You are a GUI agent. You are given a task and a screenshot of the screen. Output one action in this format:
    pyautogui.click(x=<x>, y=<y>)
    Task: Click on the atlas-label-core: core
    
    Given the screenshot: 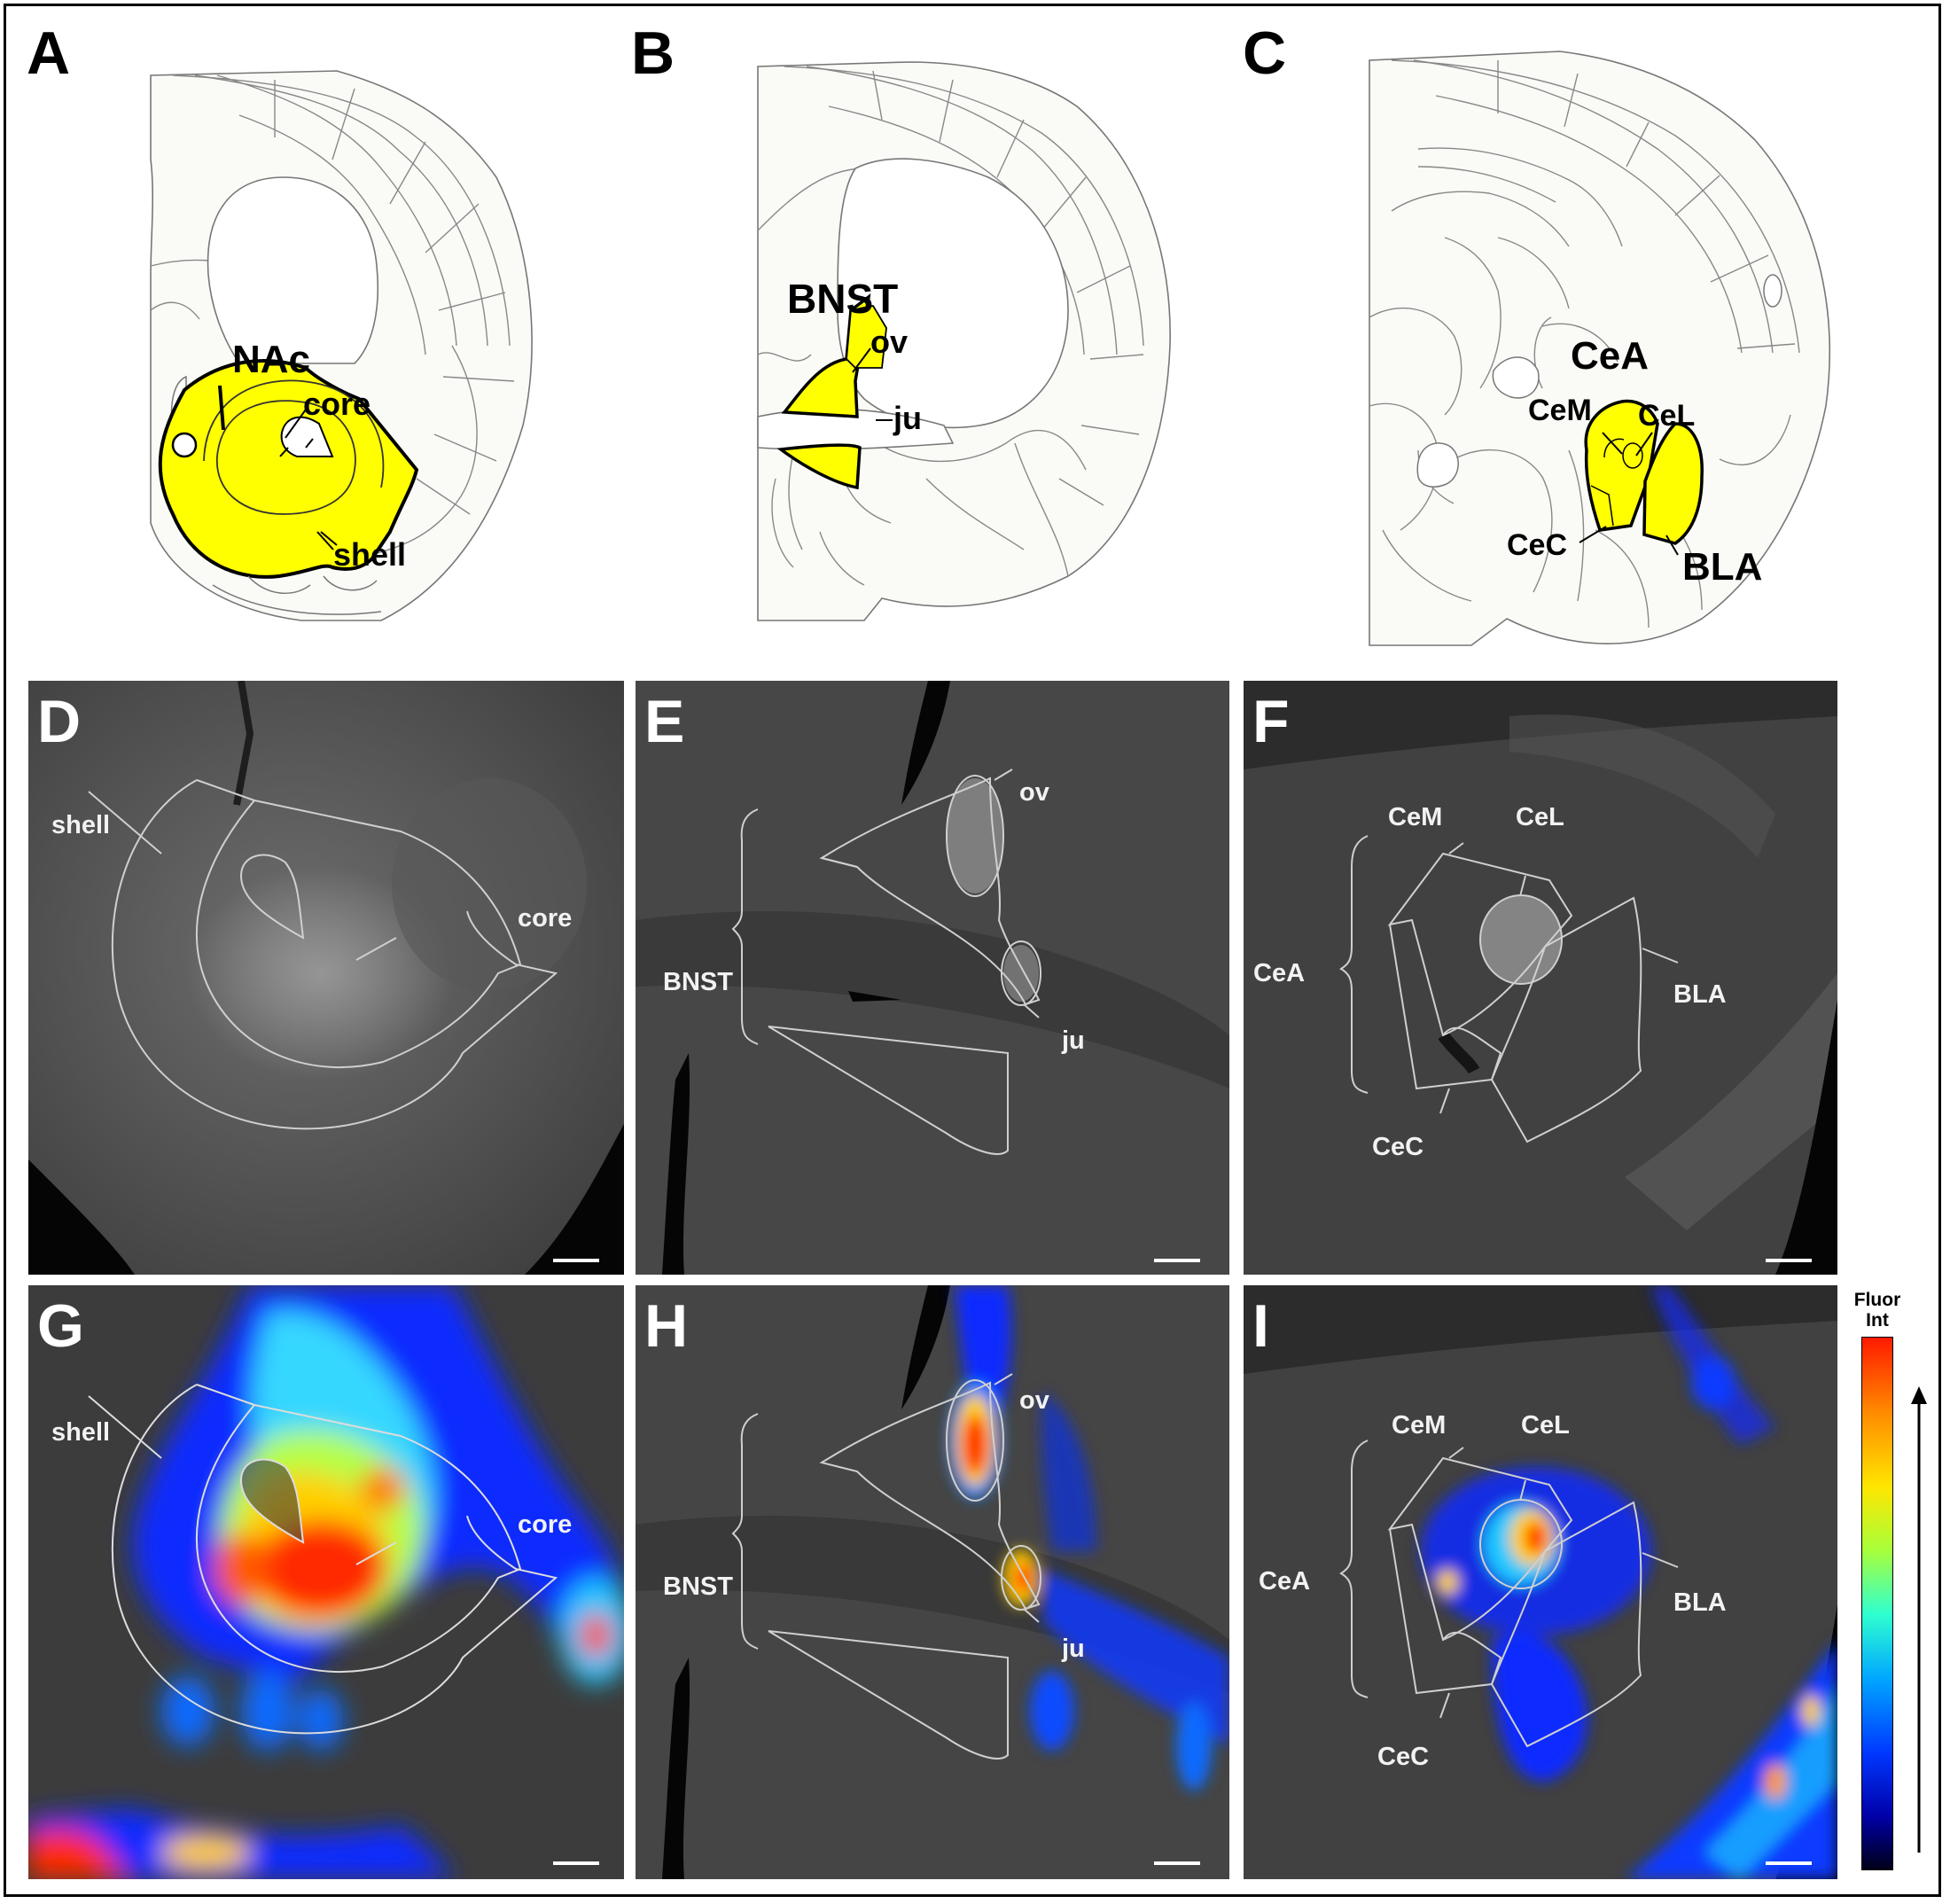 What is the action you would take?
    pyautogui.click(x=337, y=404)
    